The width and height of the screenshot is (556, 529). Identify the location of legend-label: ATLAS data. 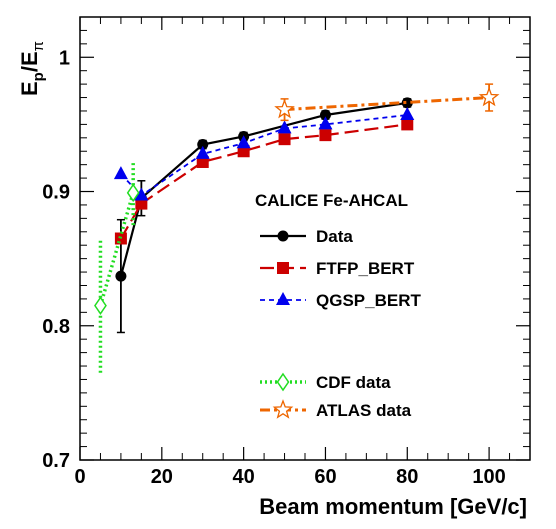
(364, 410).